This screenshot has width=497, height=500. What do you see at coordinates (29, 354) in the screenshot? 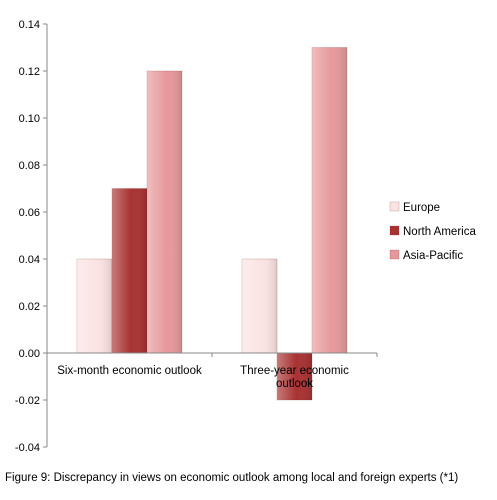
I see `y-tick-label: 0.00` at bounding box center [29, 354].